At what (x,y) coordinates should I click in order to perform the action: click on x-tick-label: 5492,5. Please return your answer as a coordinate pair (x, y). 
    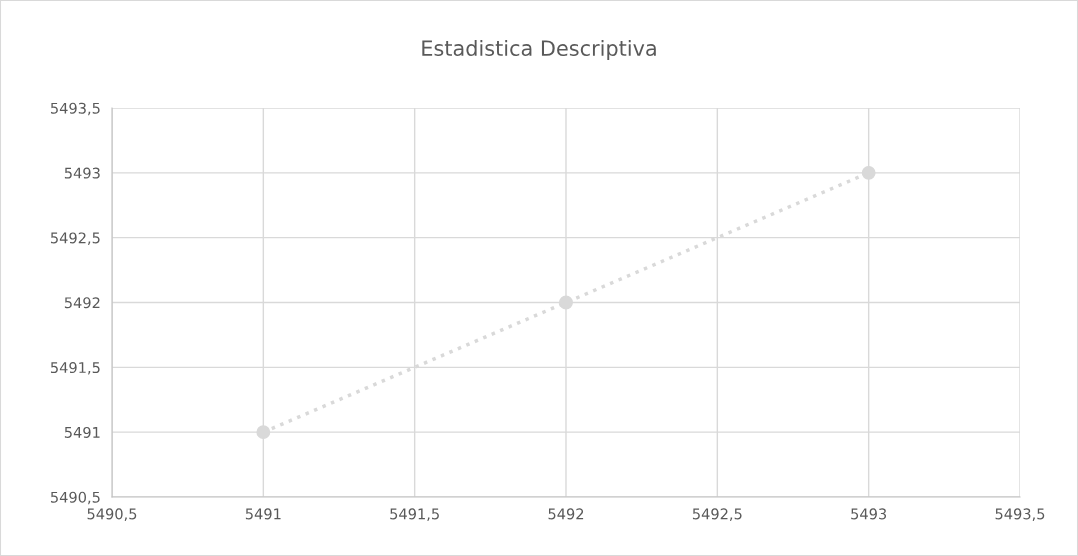
    Looking at the image, I should click on (717, 514).